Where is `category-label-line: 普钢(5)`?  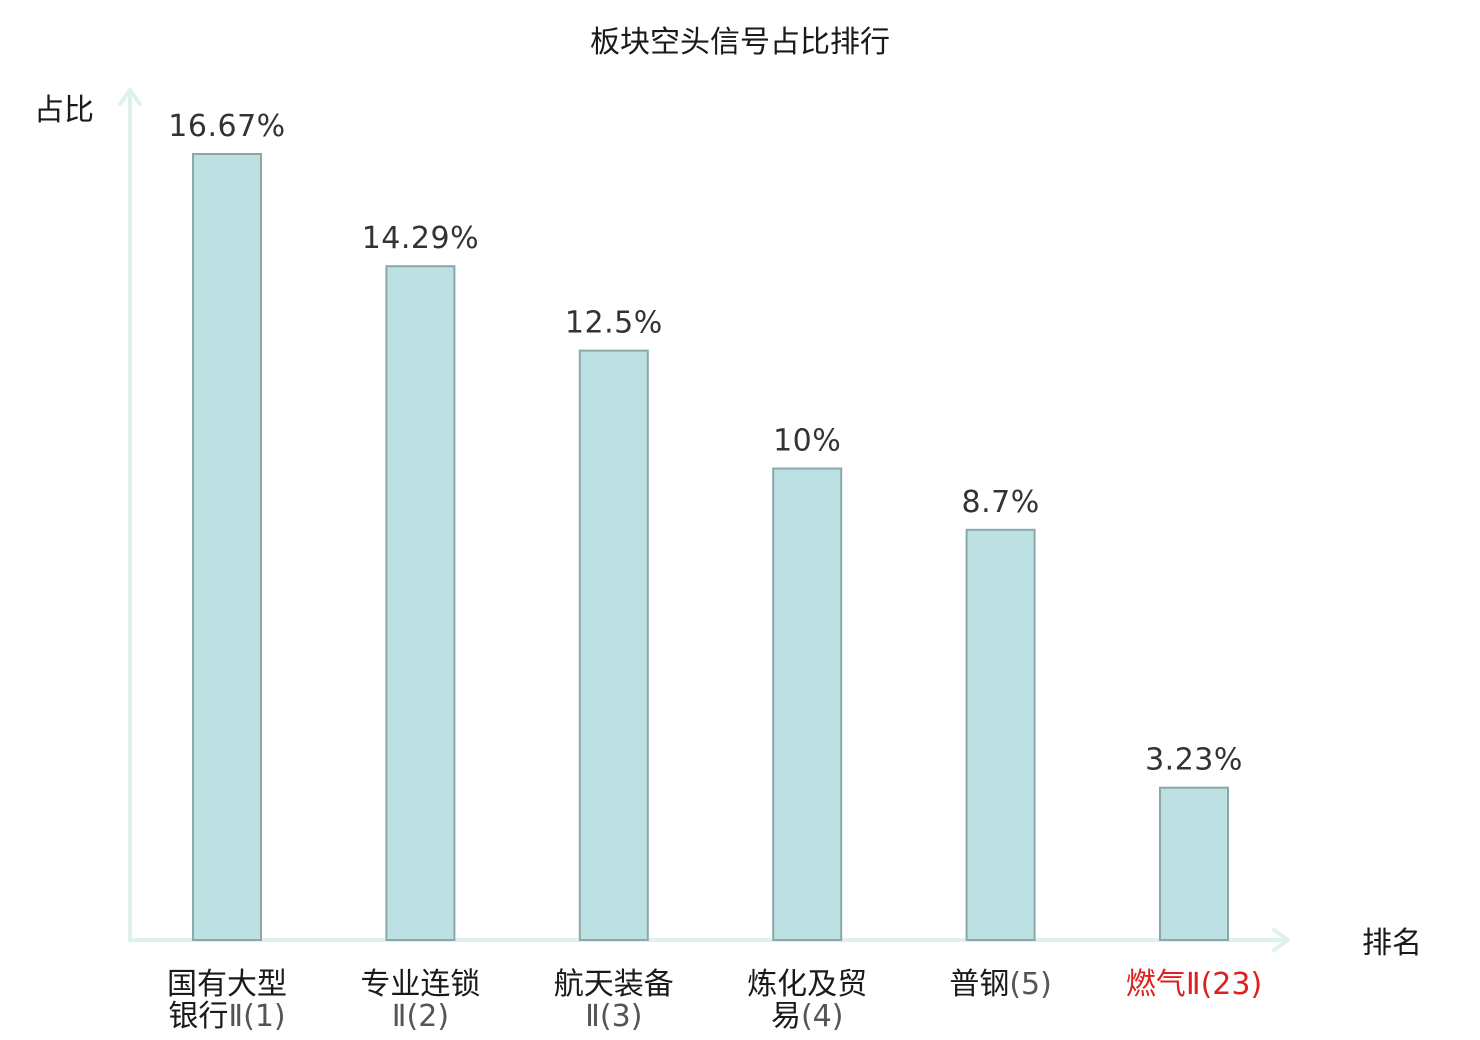
category-label-line: 普钢(5) is located at coordinates (1000, 984).